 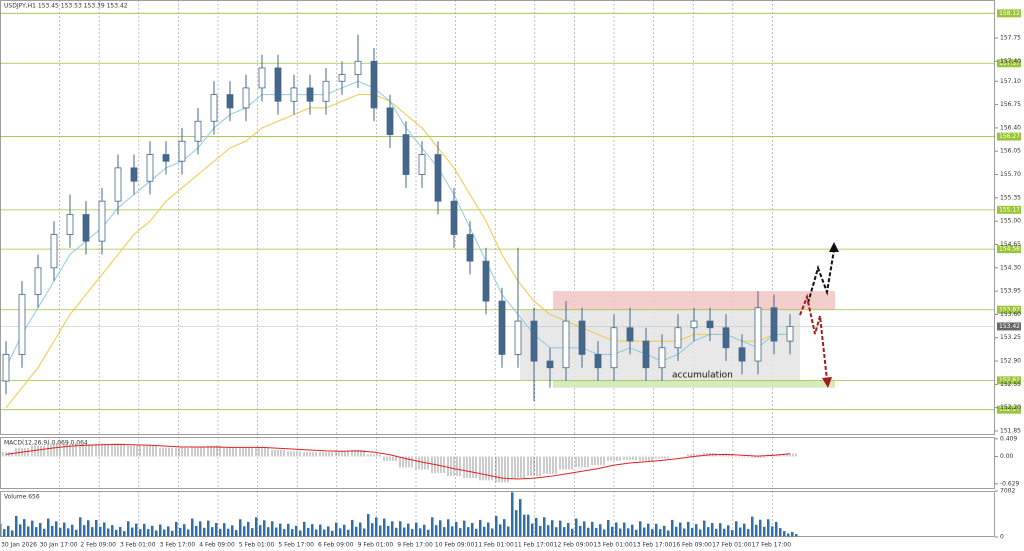 What do you see at coordinates (1010, 483) in the screenshot?
I see `y-tick-label: -0.629` at bounding box center [1010, 483].